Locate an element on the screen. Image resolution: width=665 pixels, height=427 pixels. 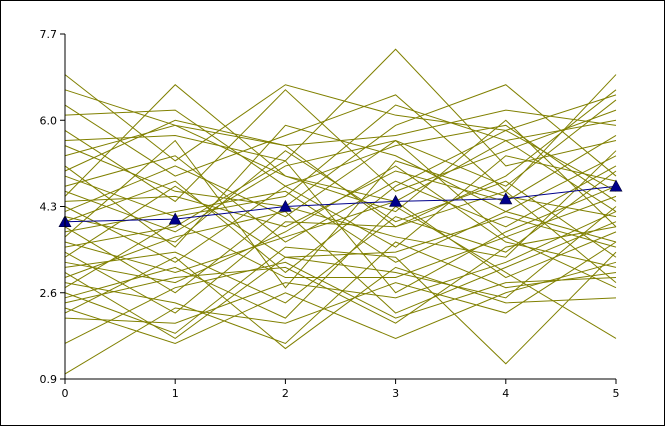
x-tick-label: 5 is located at coordinates (616, 393).